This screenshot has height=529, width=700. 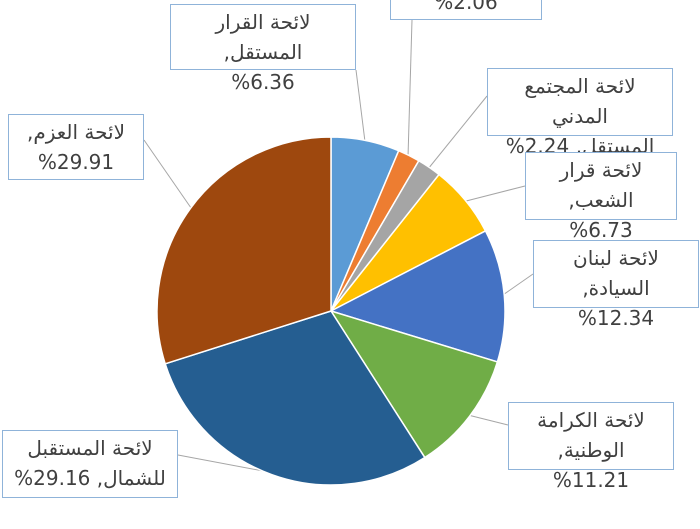 I want to click on label-value: %6.36, so click(x=263, y=82).